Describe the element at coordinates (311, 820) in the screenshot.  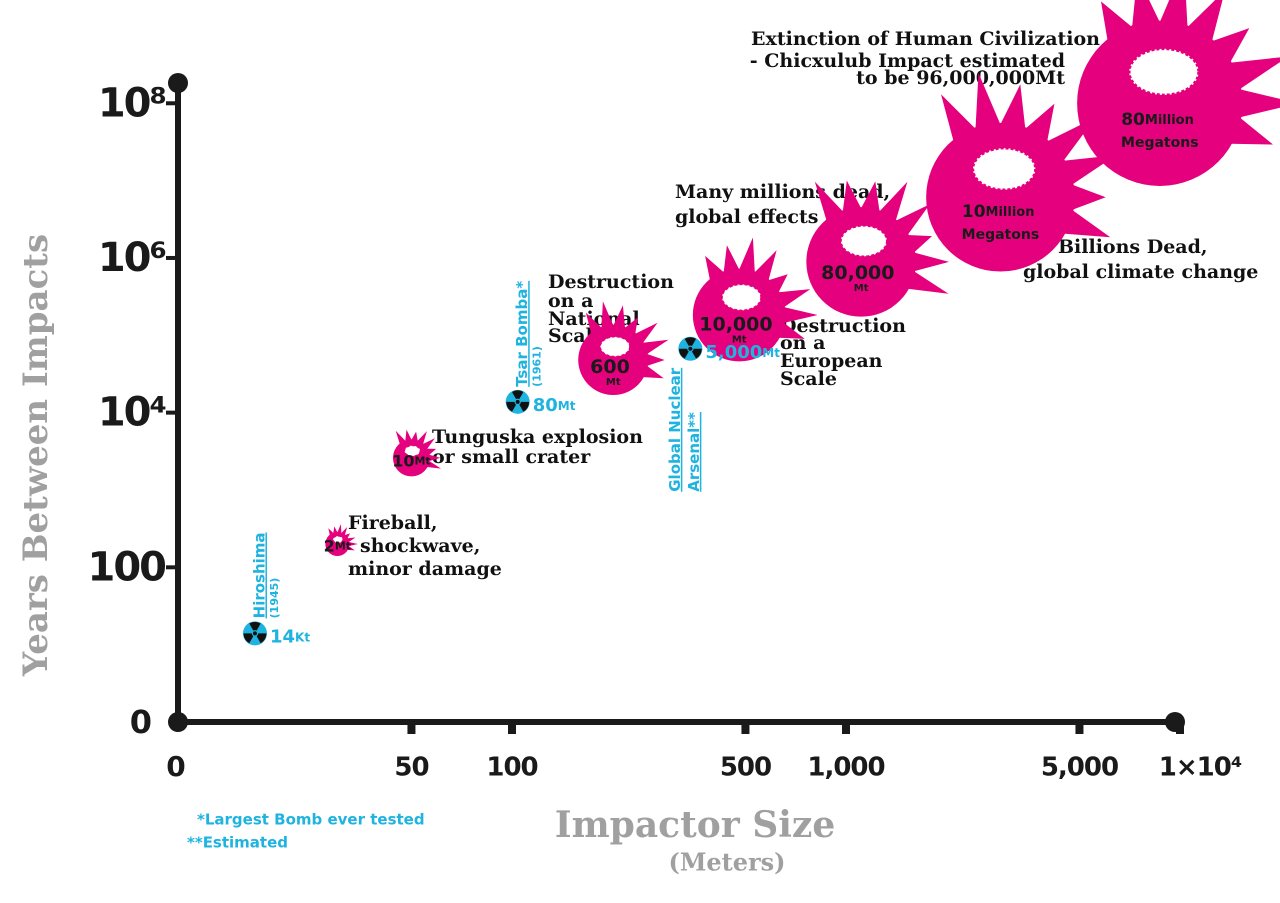
I see `footnote: *Largest Bomb ever tested` at that location.